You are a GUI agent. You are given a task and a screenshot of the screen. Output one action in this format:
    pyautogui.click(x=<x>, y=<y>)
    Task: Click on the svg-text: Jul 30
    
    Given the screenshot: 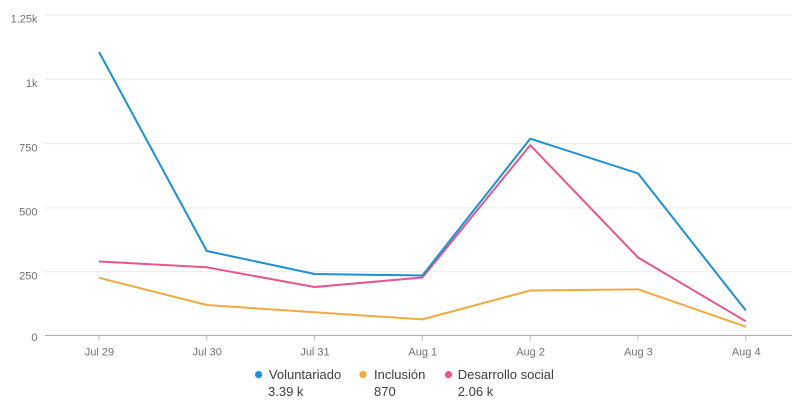 What is the action you would take?
    pyautogui.click(x=207, y=353)
    